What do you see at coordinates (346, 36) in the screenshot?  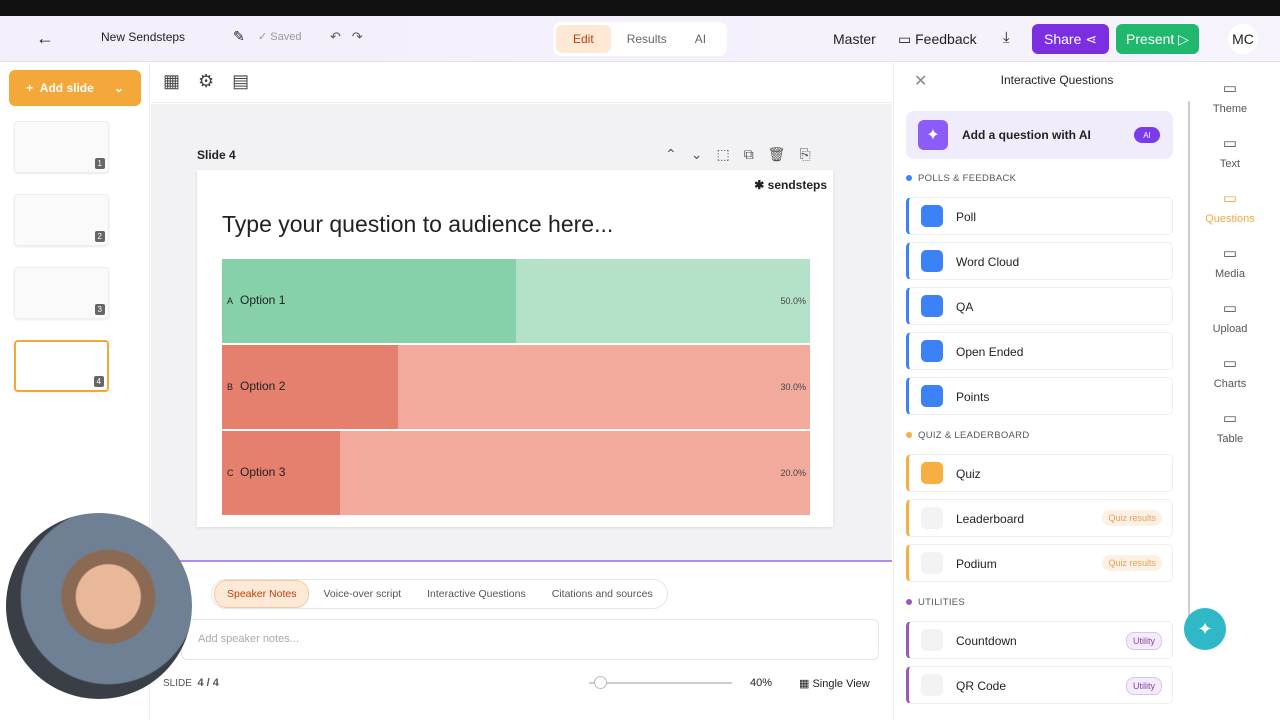 I see `undo: ↶ ↷` at bounding box center [346, 36].